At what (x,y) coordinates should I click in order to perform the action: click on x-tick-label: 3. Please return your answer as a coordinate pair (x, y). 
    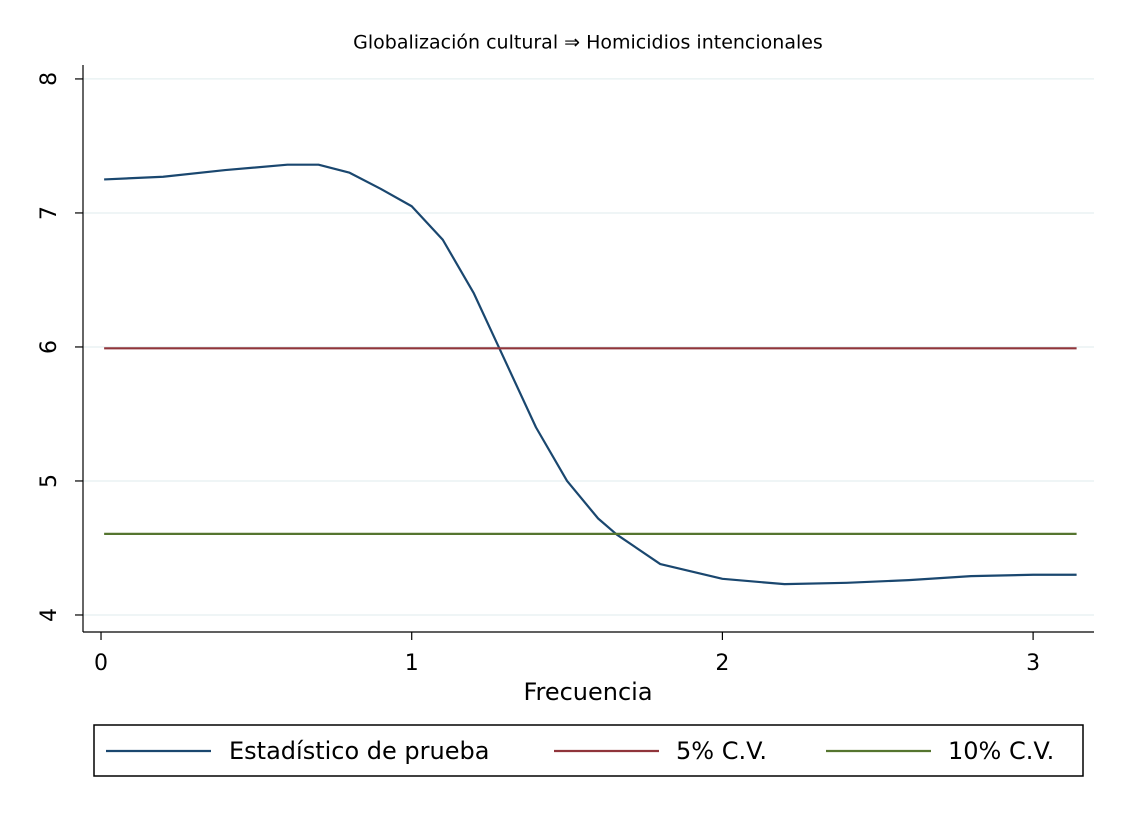
    Looking at the image, I should click on (1033, 663).